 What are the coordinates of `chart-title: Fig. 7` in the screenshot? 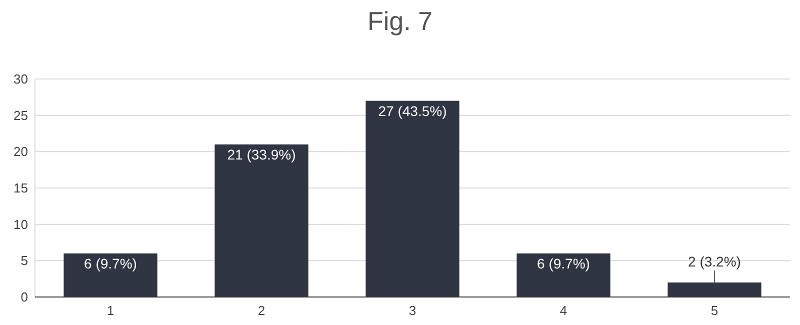 It's located at (400, 21).